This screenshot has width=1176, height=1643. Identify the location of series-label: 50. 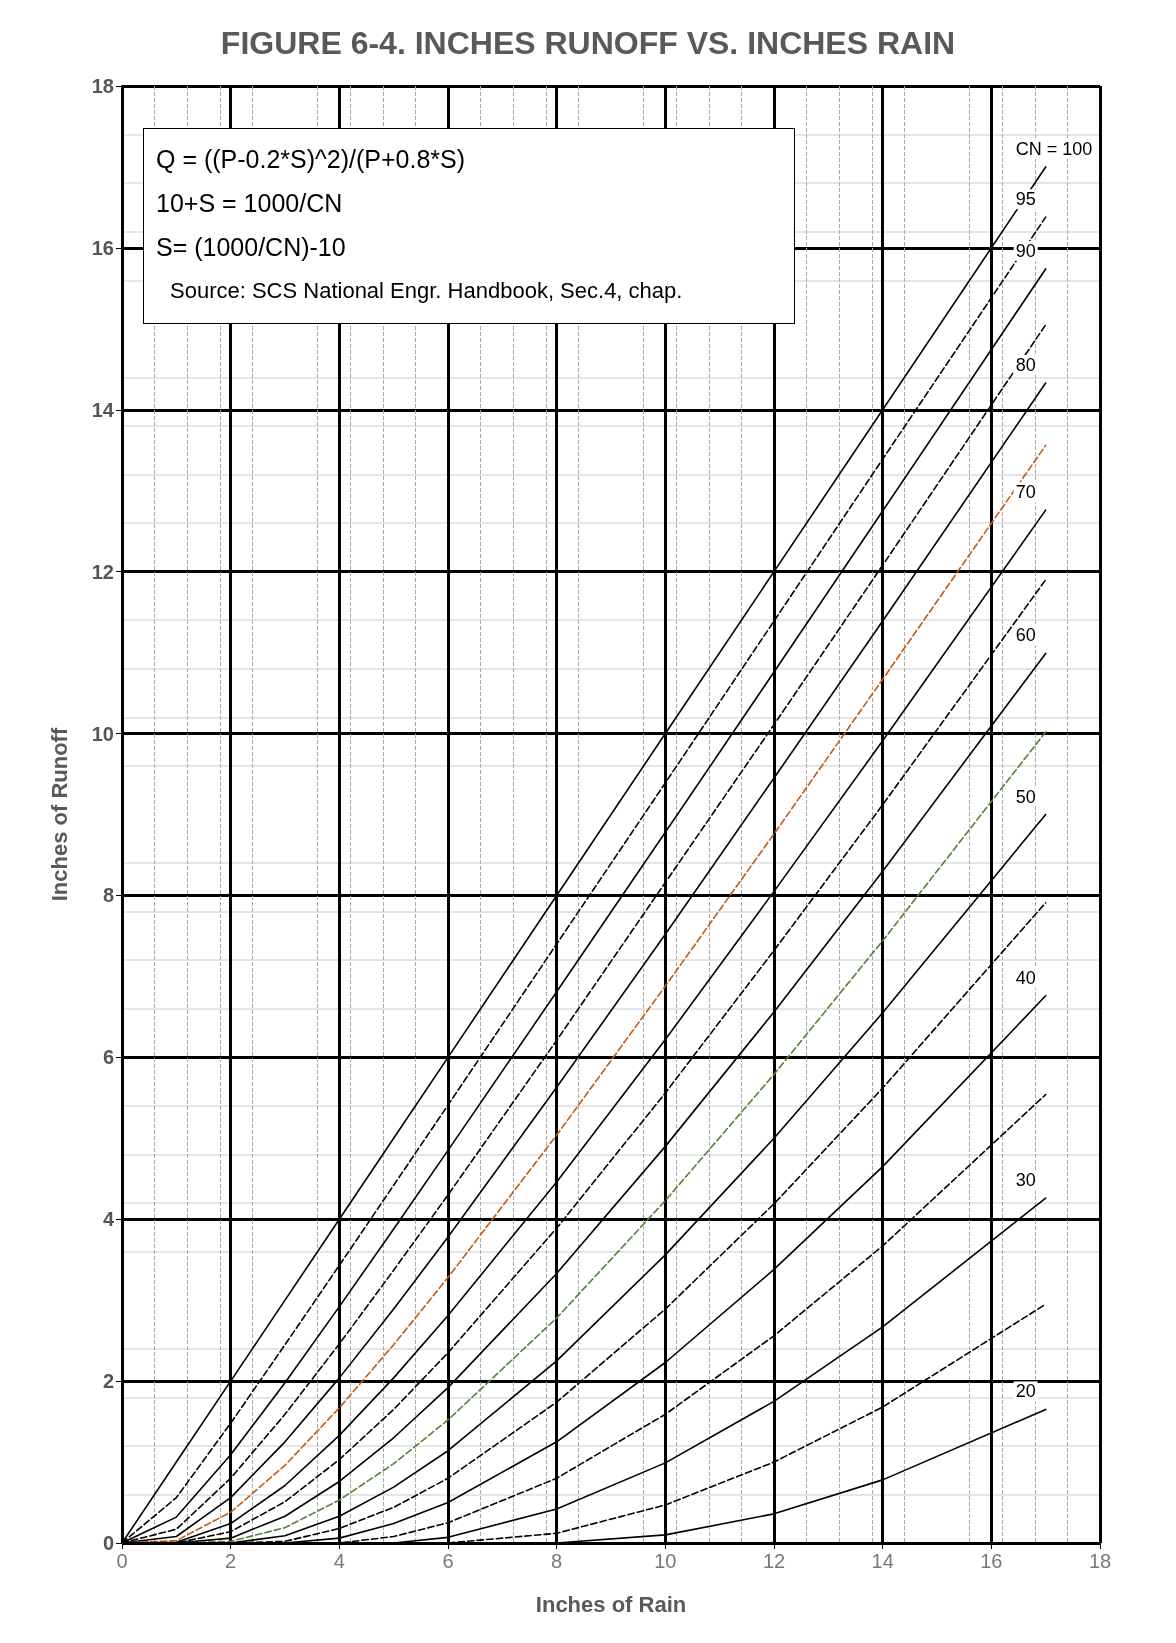
(1025, 796).